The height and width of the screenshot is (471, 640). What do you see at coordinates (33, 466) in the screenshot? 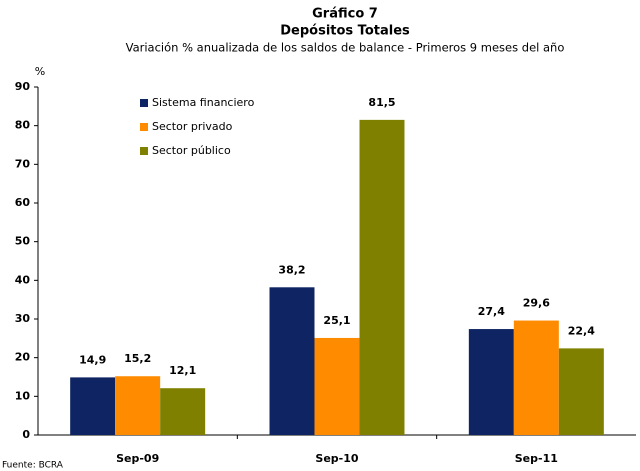
I see `source: Fuente: BCRA` at bounding box center [33, 466].